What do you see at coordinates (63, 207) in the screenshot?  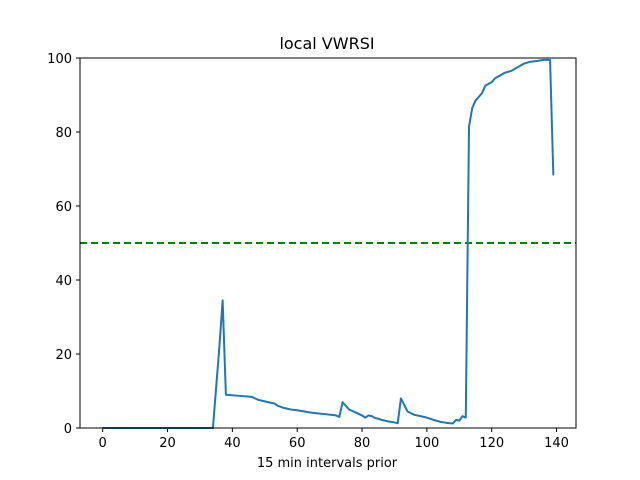 I see `y-tick-label: 60` at bounding box center [63, 207].